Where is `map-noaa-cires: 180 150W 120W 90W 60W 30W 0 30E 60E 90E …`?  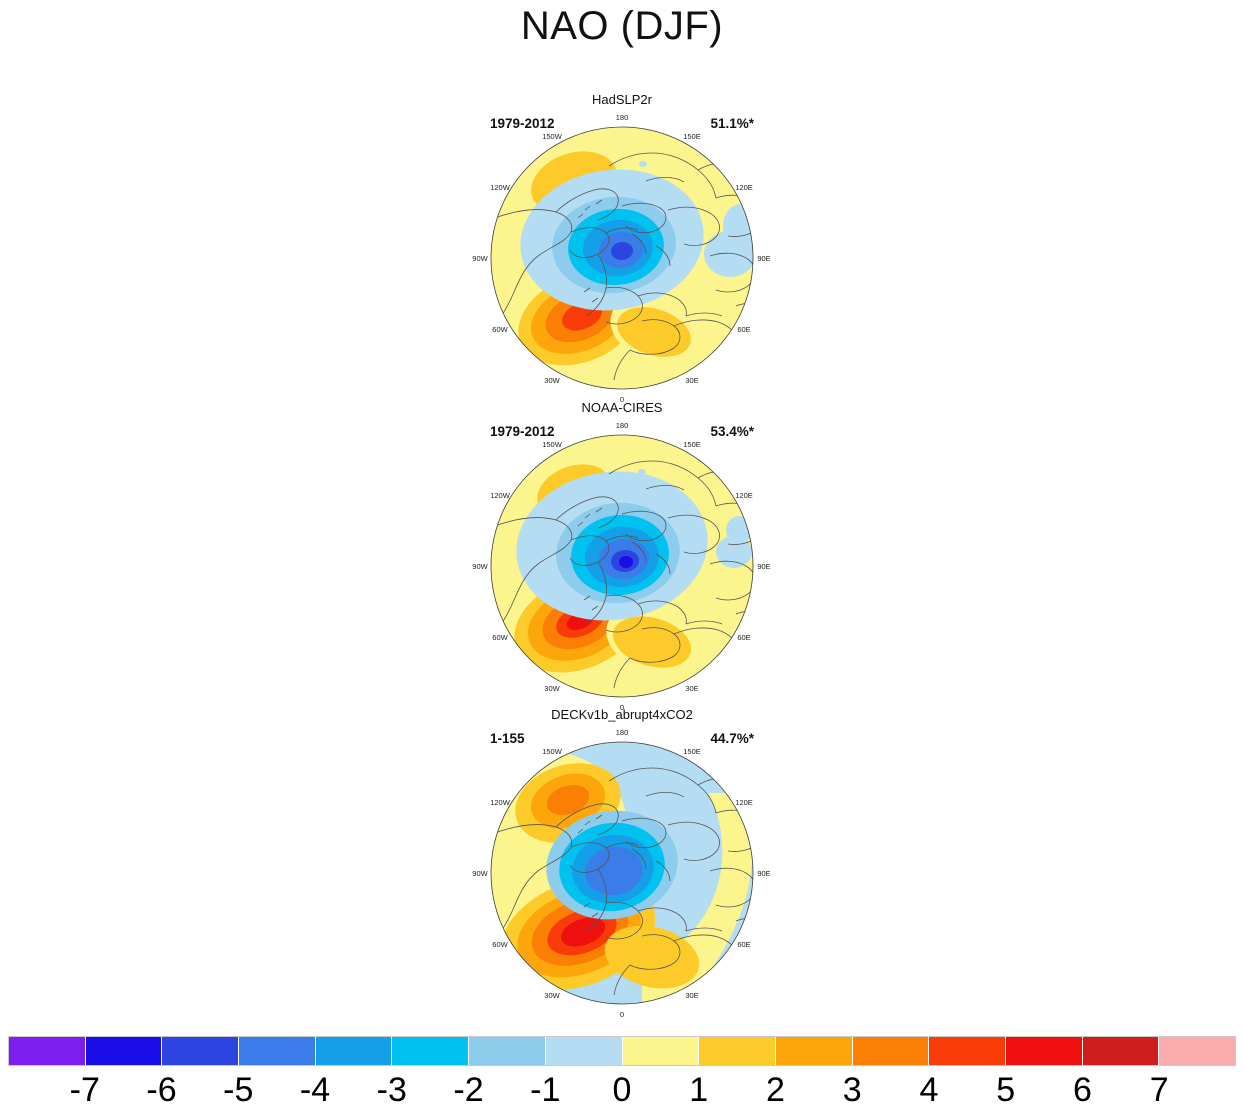
map-noaa-cires: 180 150W 120W 90W 60W 30W 0 30E 60E 90E … is located at coordinates (622, 563).